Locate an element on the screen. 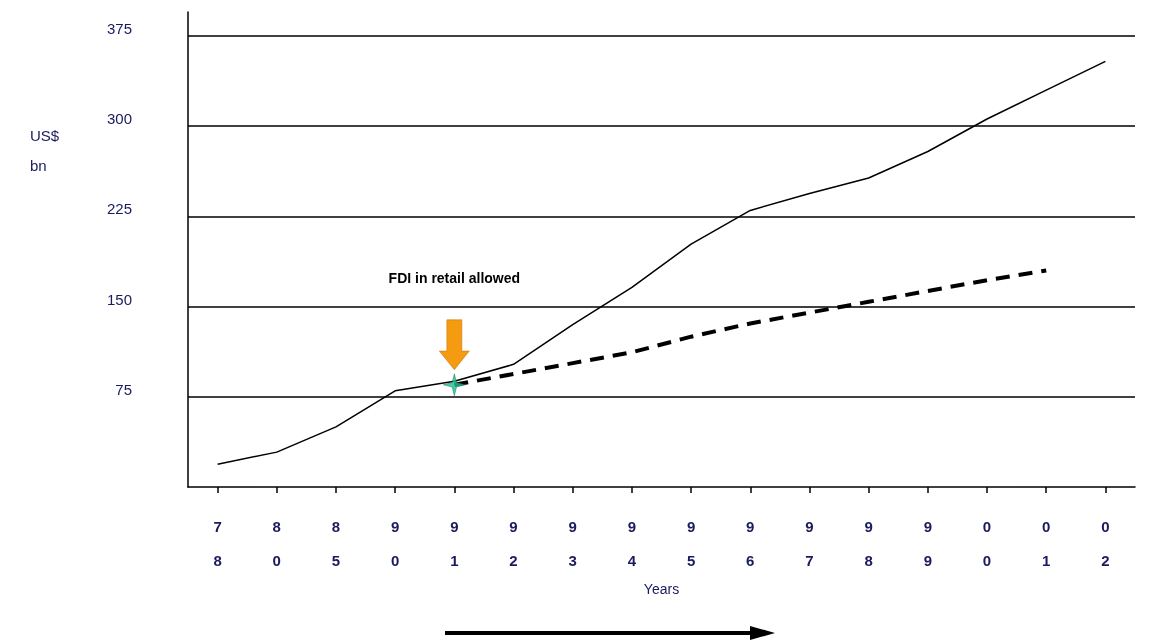 This screenshot has width=1149, height=641. x-tick-label: 99 is located at coordinates (928, 543).